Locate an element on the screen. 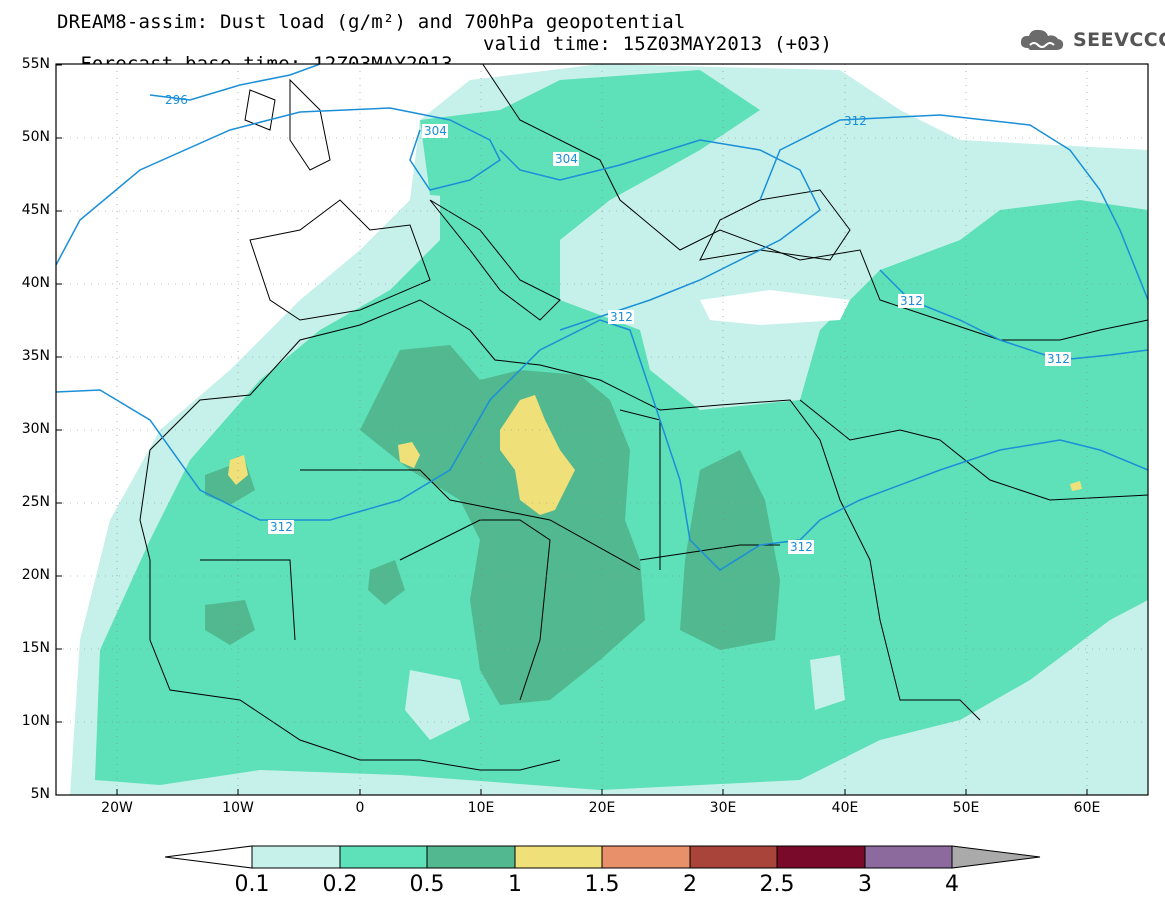 Image resolution: width=1165 pixels, height=907 pixels. seevccc-logo: SEEVCCC is located at coordinates (1091, 41).